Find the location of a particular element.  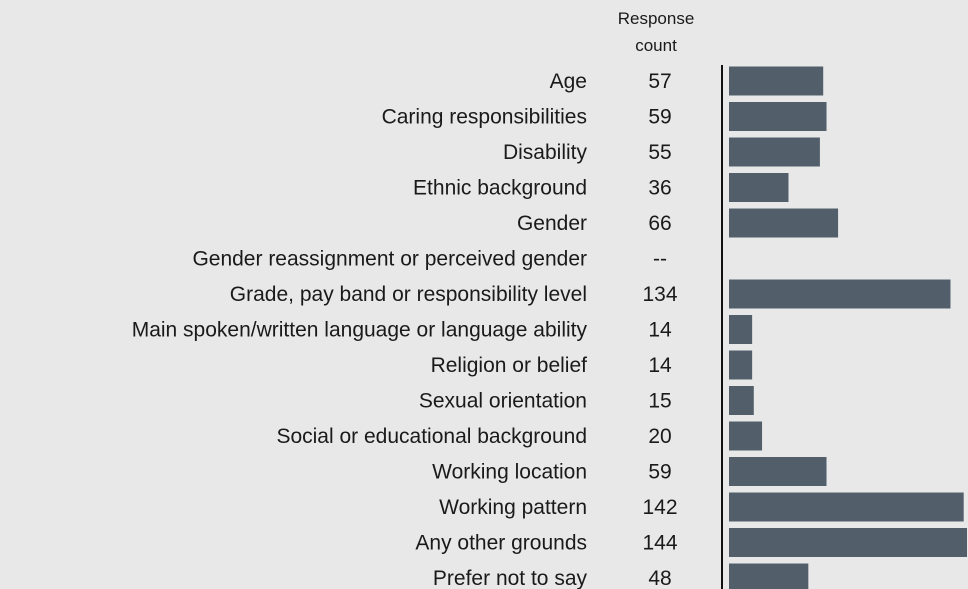

count-label-working-pattern: 142 is located at coordinates (659, 507).